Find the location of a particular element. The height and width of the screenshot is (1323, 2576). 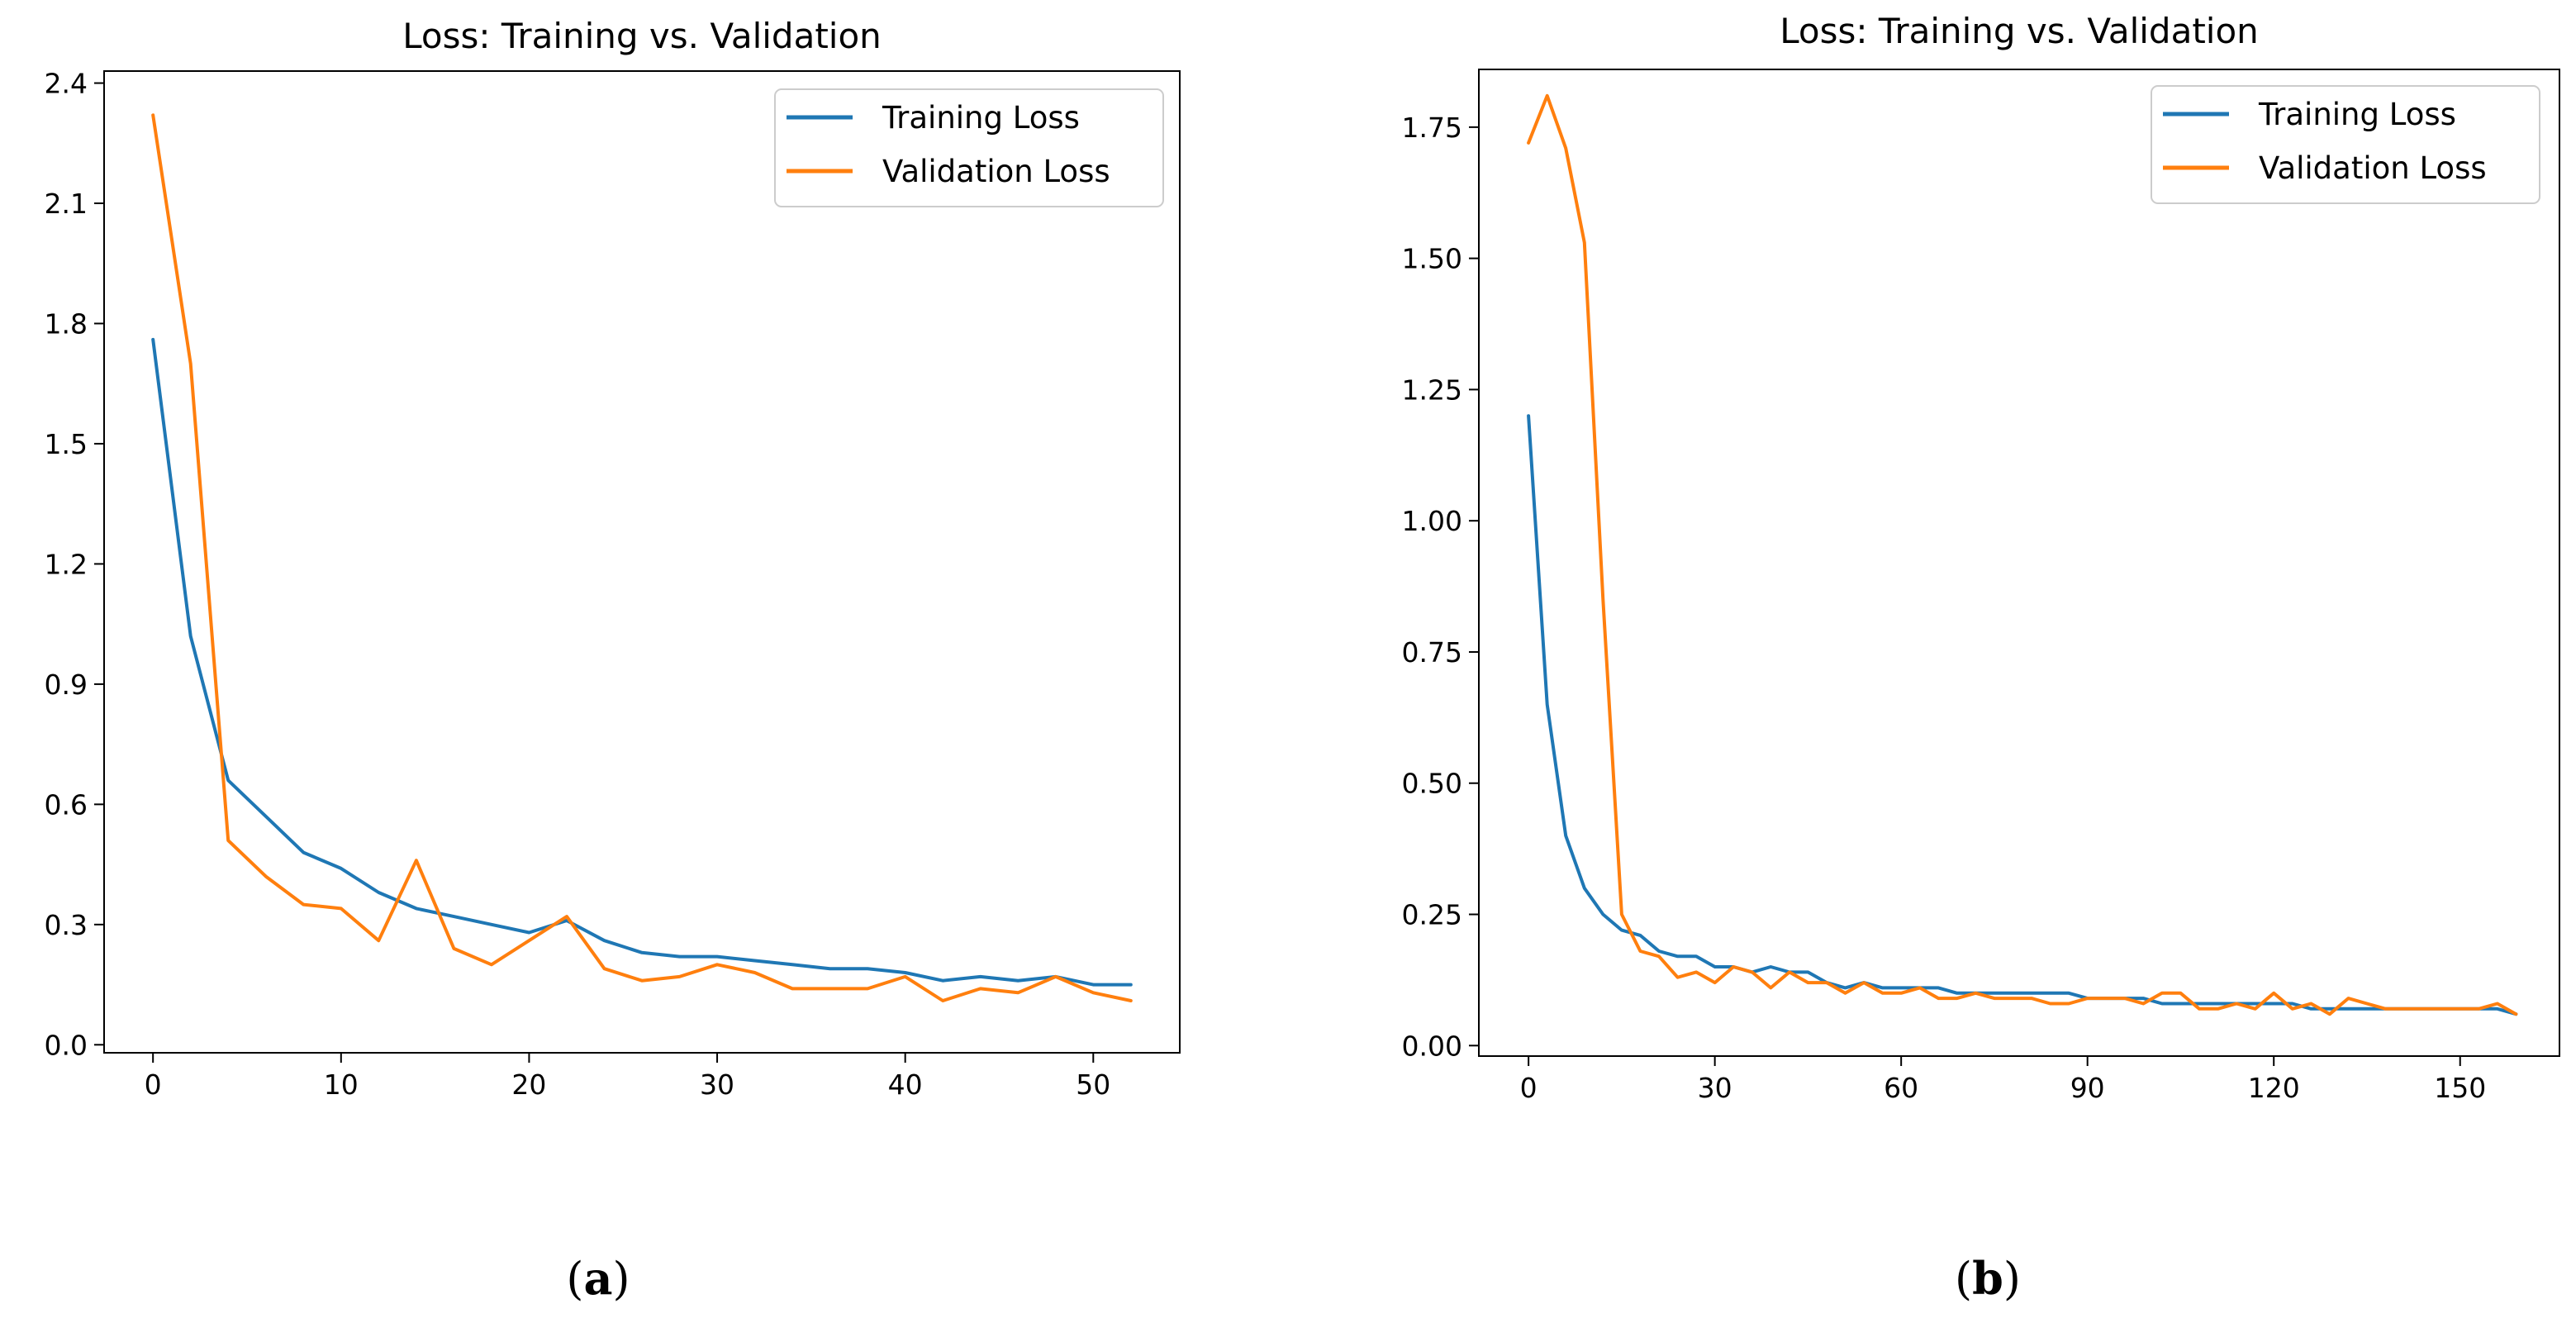

y-tick-label: 1.50 is located at coordinates (1432, 259).